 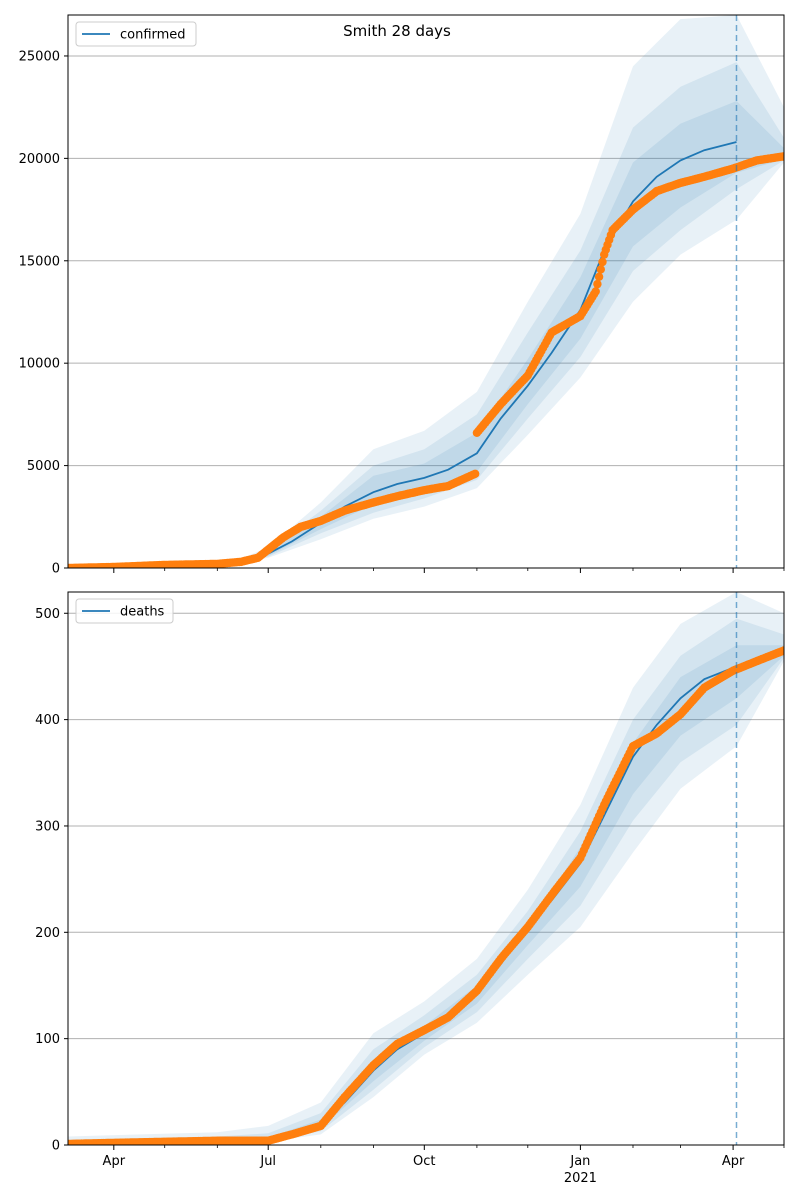 What do you see at coordinates (424, 1161) in the screenshot?
I see `x-tick-label: Oct` at bounding box center [424, 1161].